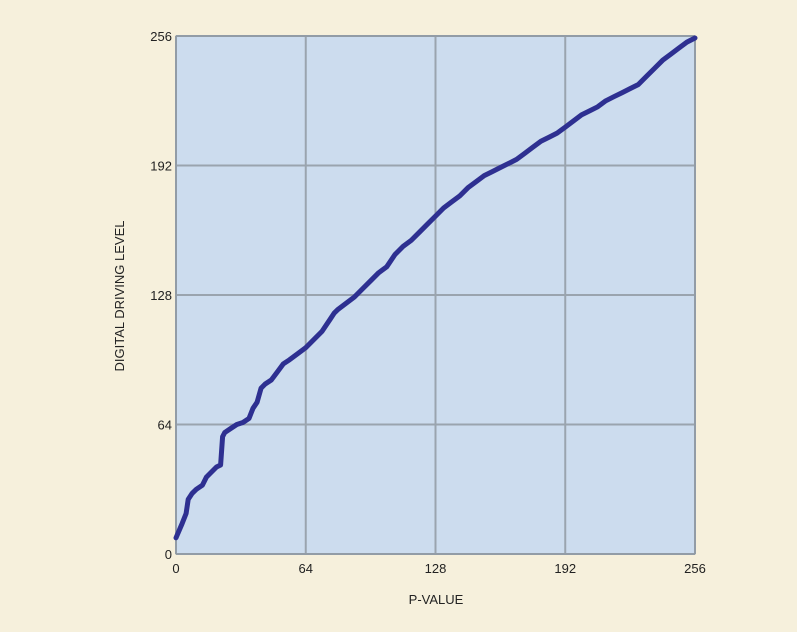 This screenshot has height=632, width=797. Describe the element at coordinates (306, 568) in the screenshot. I see `x-tick-label: 64` at that location.